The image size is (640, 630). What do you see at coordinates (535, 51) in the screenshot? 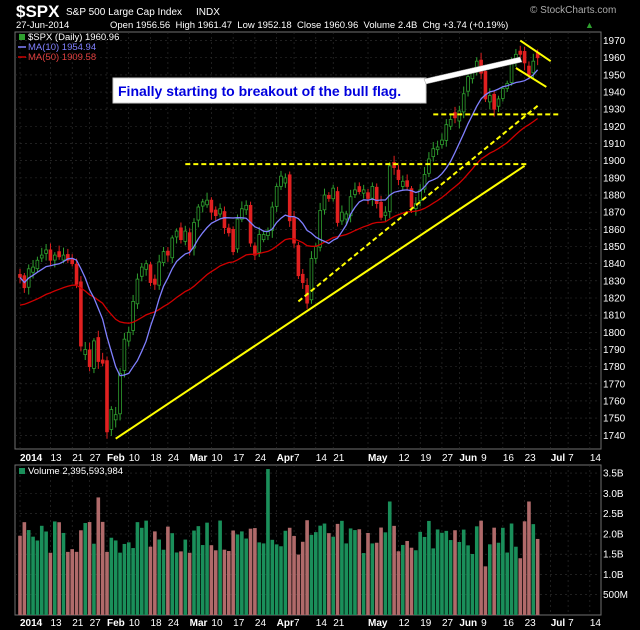
I see `bull-flag-upper-line` at bounding box center [535, 51].